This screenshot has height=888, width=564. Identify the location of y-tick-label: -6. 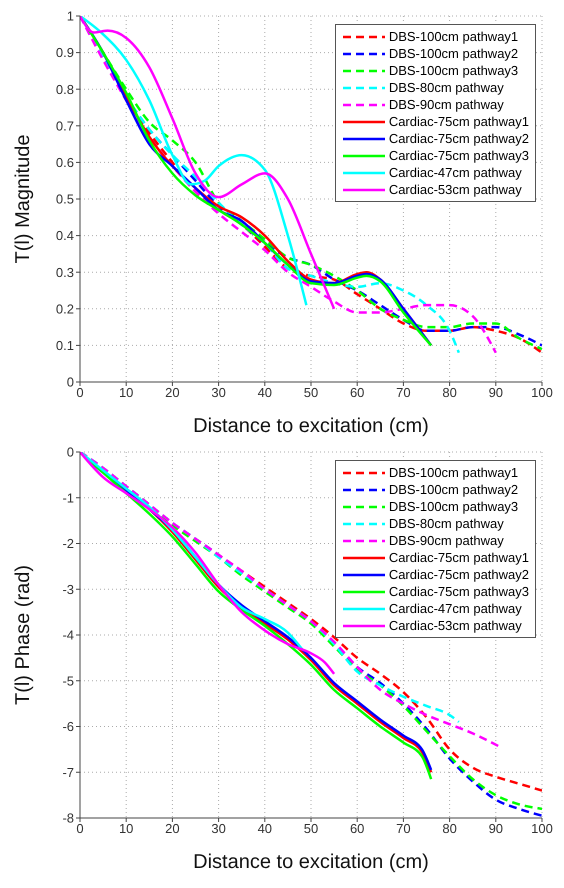
(68, 726).